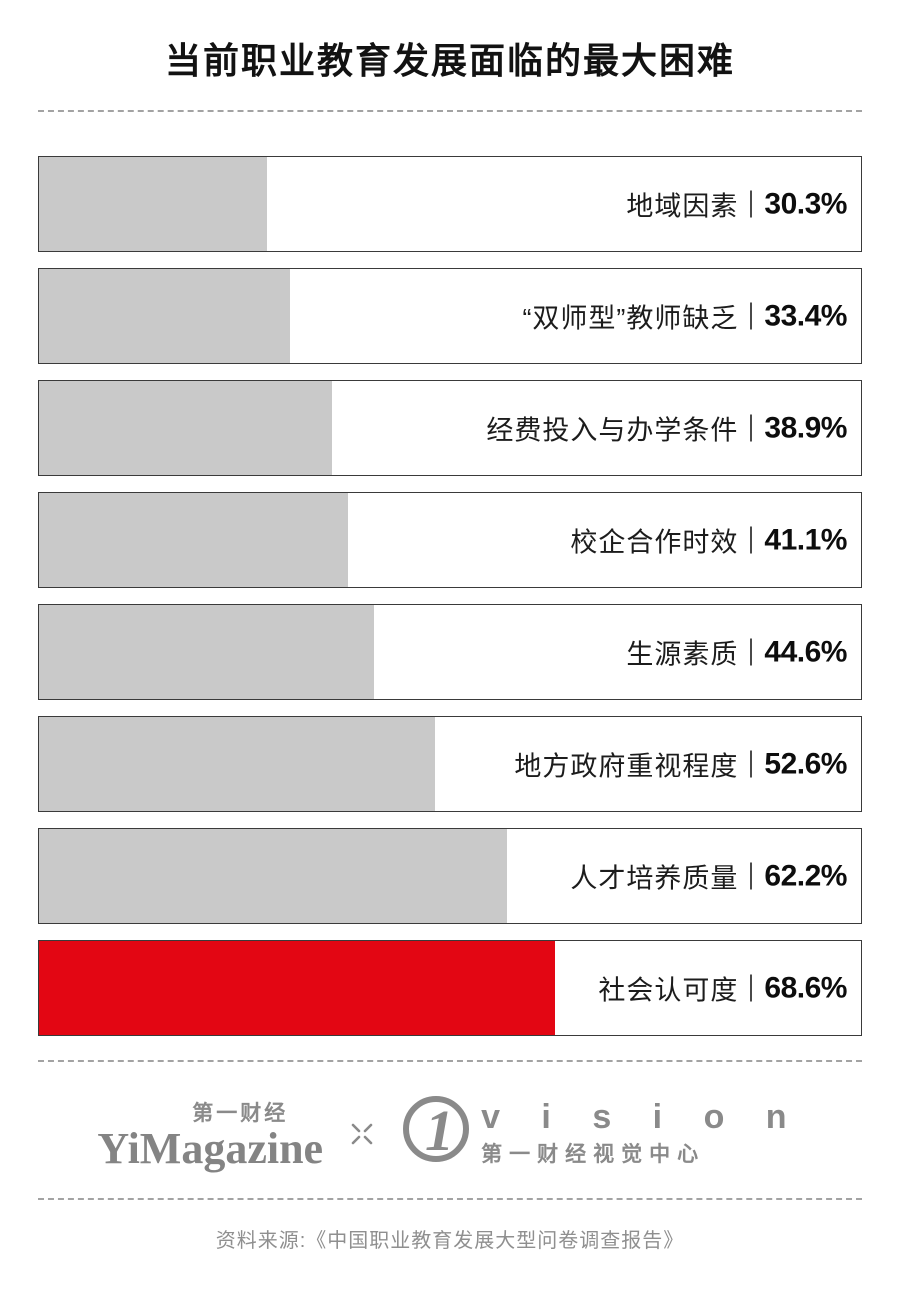 The height and width of the screenshot is (1306, 900). I want to click on category-label: 社会认可度, so click(668, 990).